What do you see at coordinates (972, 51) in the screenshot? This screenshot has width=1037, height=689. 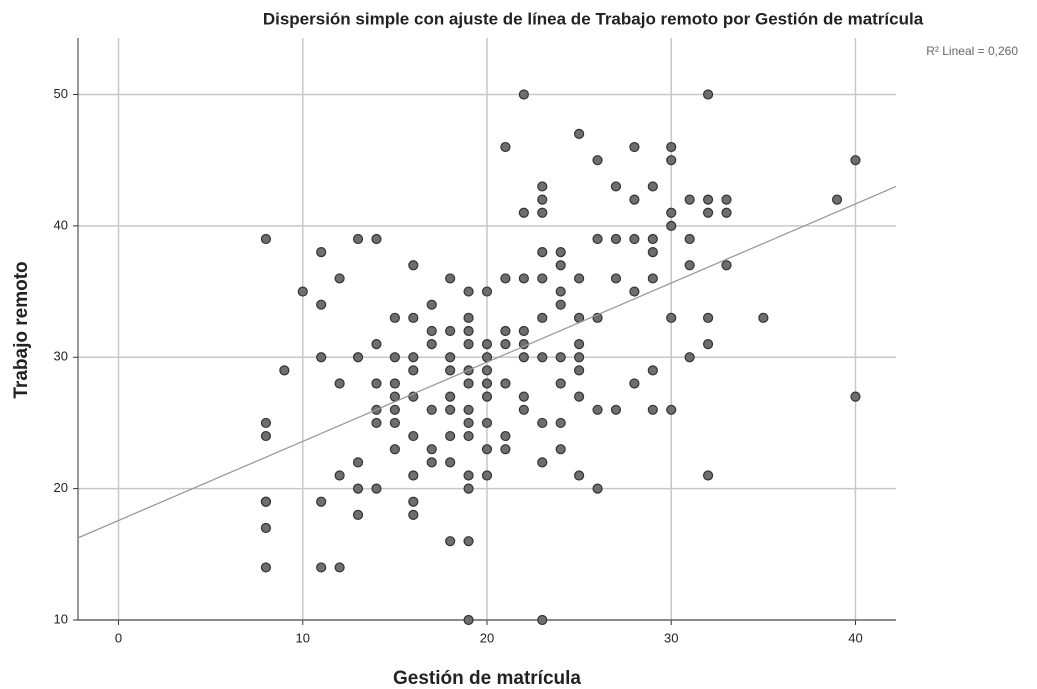 I see `annotation: R² Lineal = 0,260` at bounding box center [972, 51].